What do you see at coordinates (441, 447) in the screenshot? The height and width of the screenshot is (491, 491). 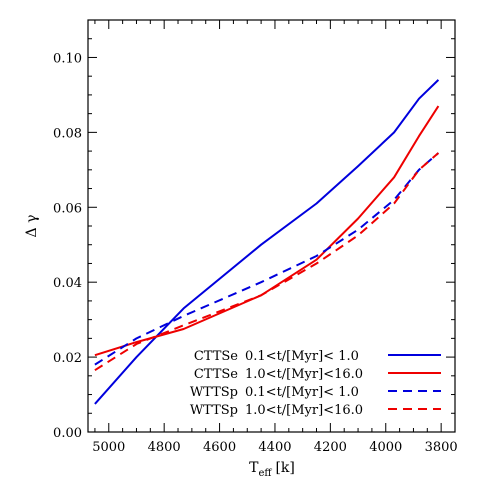 I see `x-tick-label: 3800` at bounding box center [441, 447].